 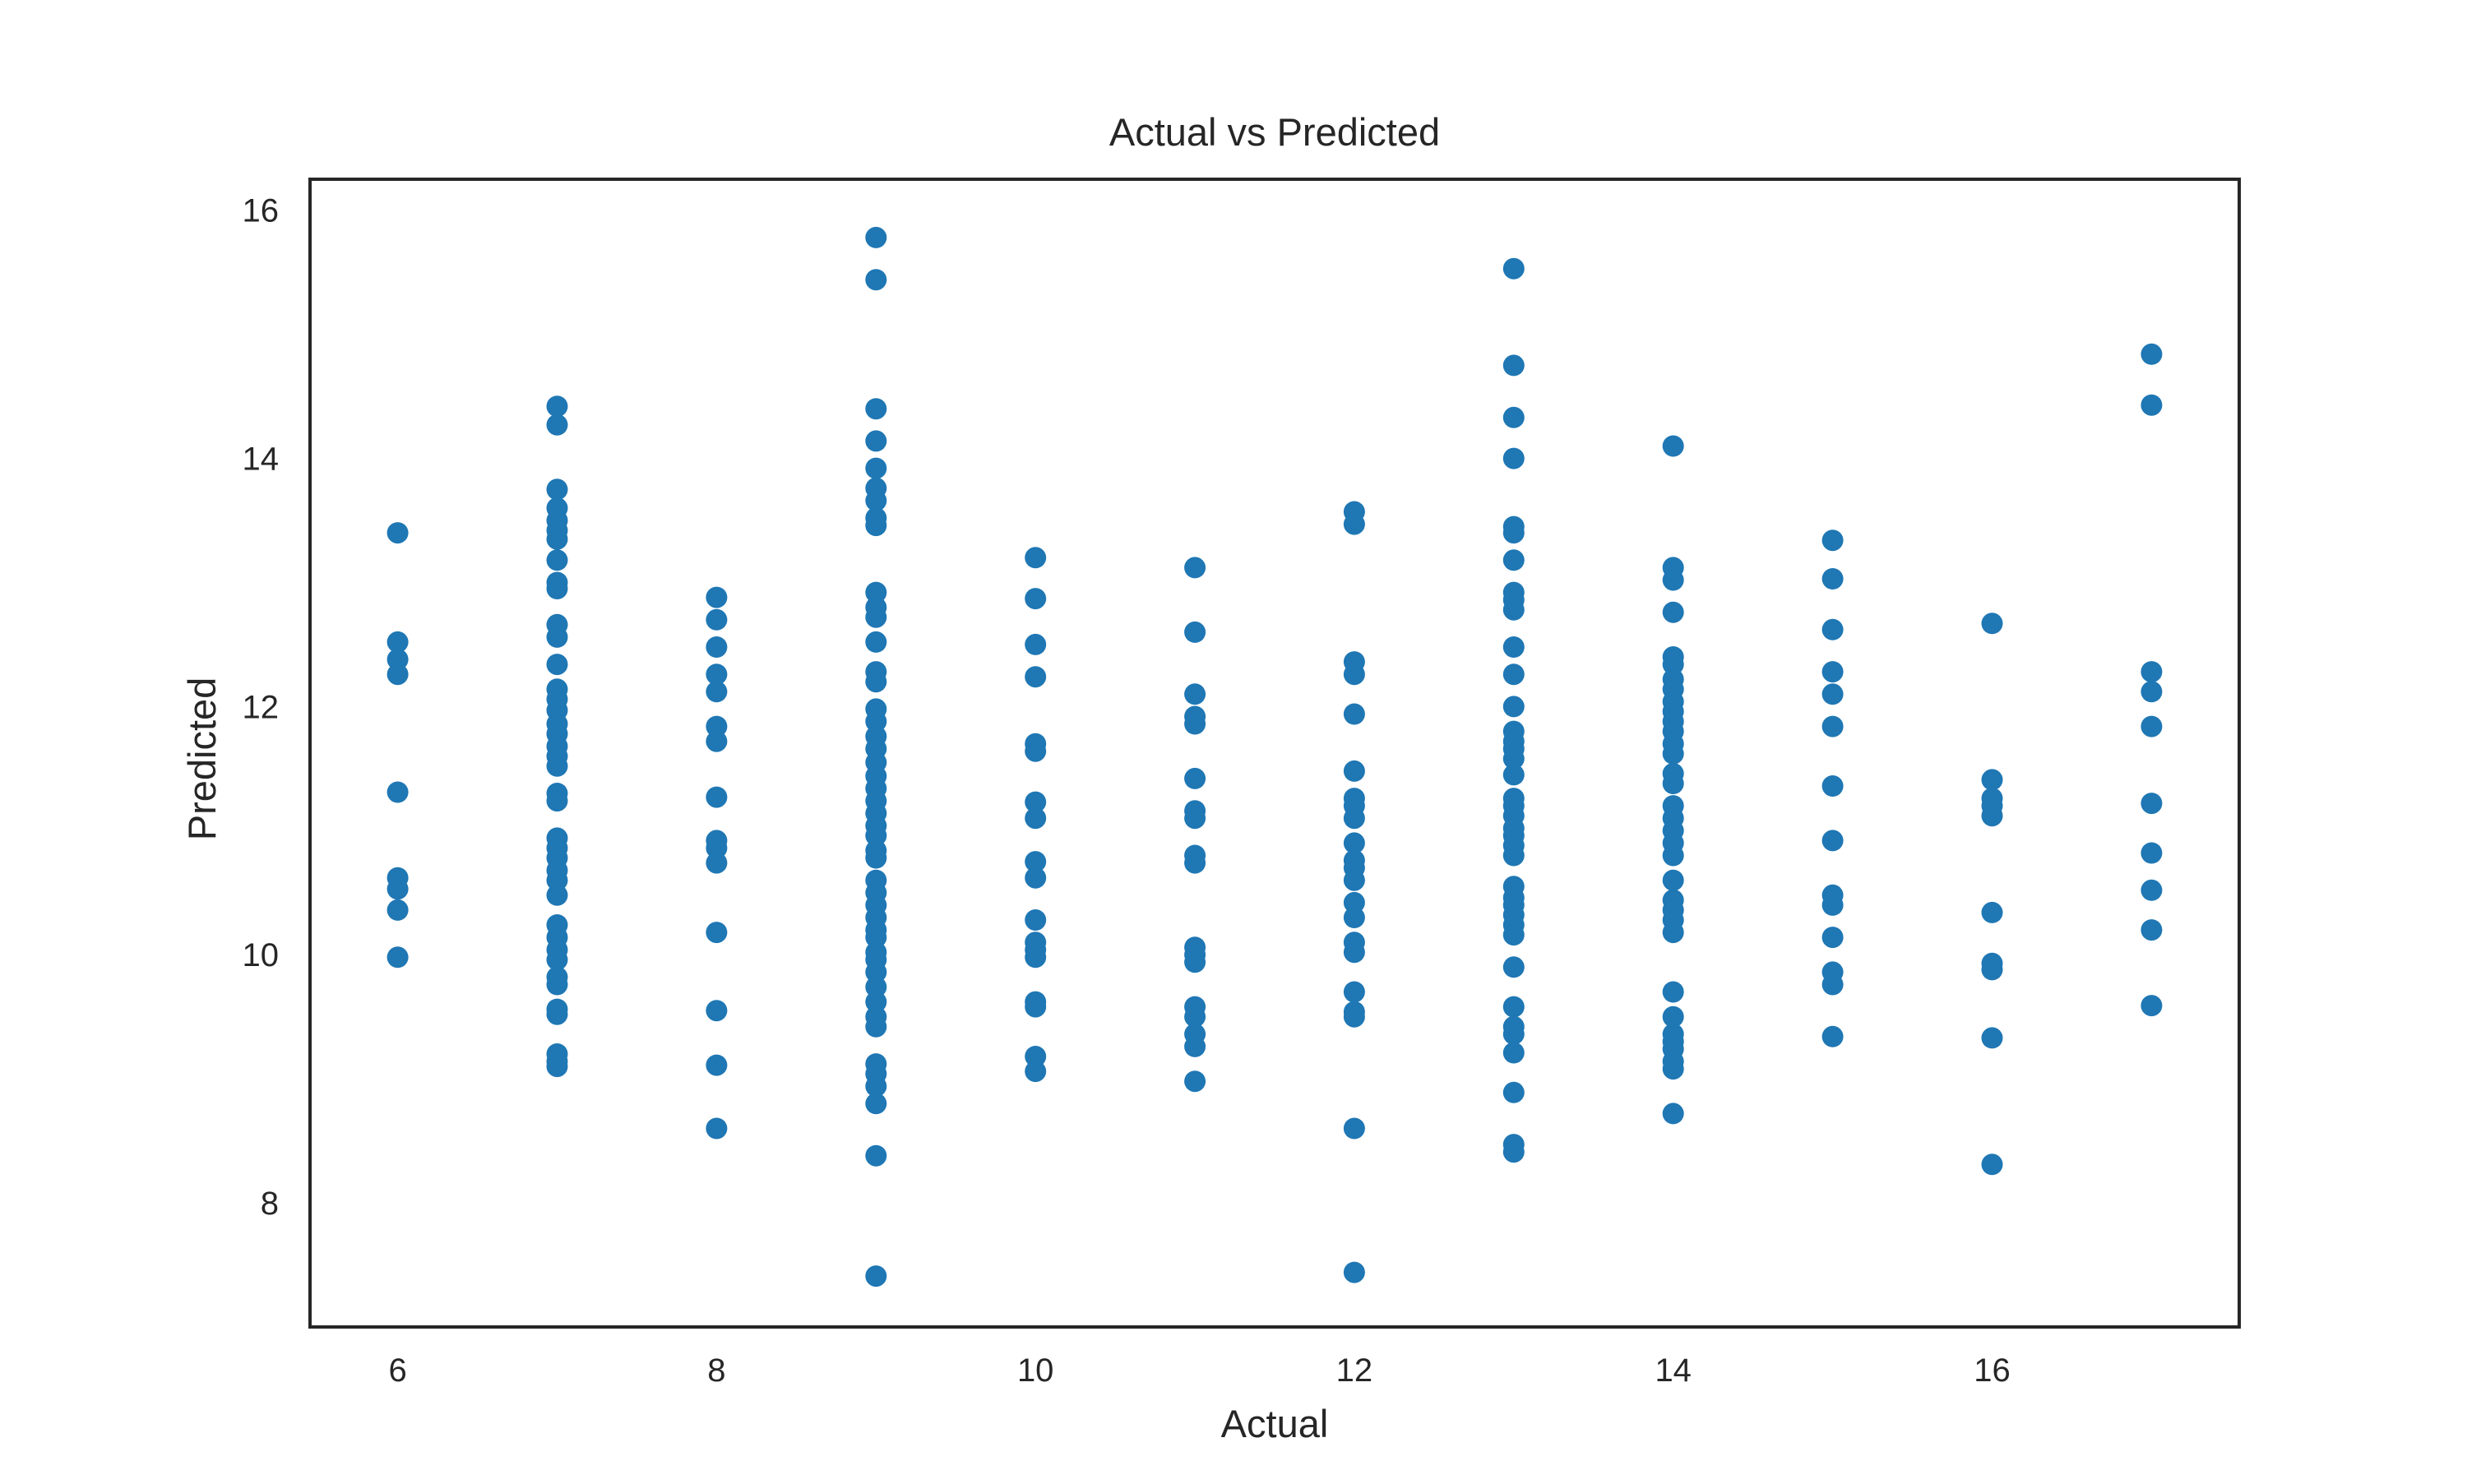 I want to click on chart-title: Actual vs Predicted, so click(x=1274, y=132).